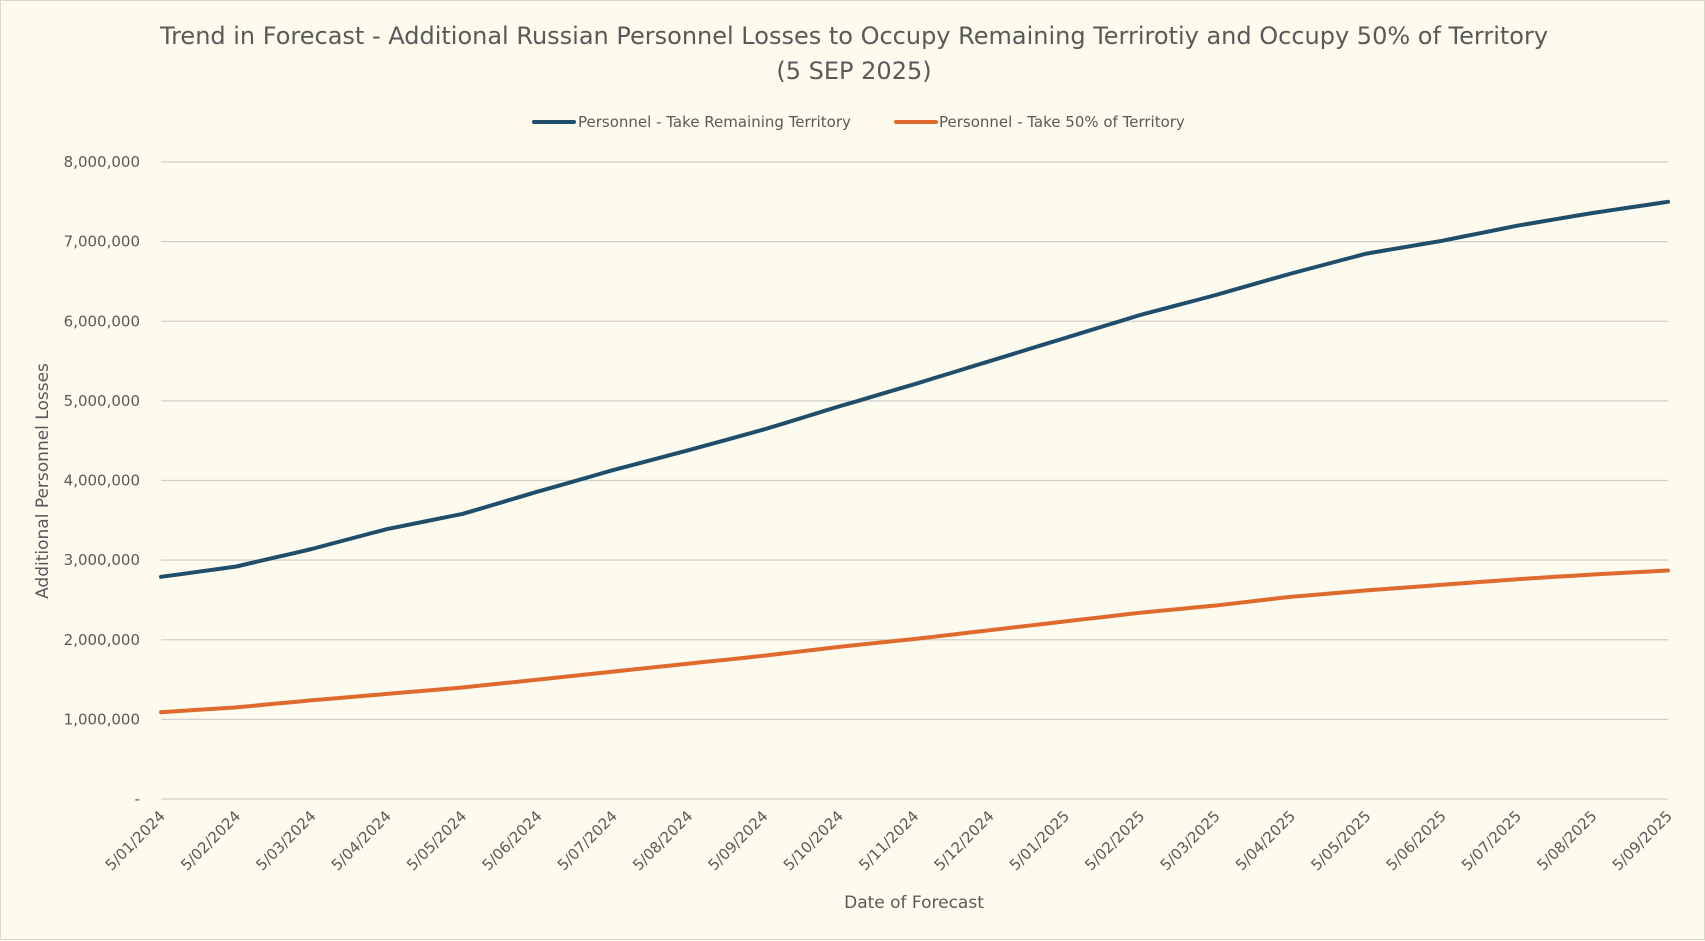 The width and height of the screenshot is (1705, 941). Describe the element at coordinates (436, 840) in the screenshot. I see `x-tick-label: 5/05/2024` at that location.